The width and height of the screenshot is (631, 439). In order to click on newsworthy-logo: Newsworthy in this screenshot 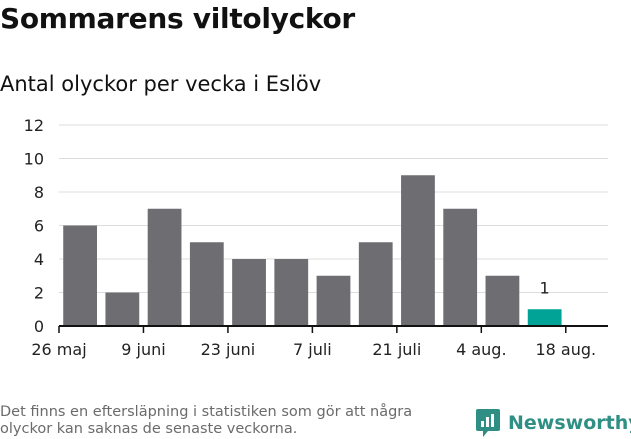, I will do `click(553, 423)`.